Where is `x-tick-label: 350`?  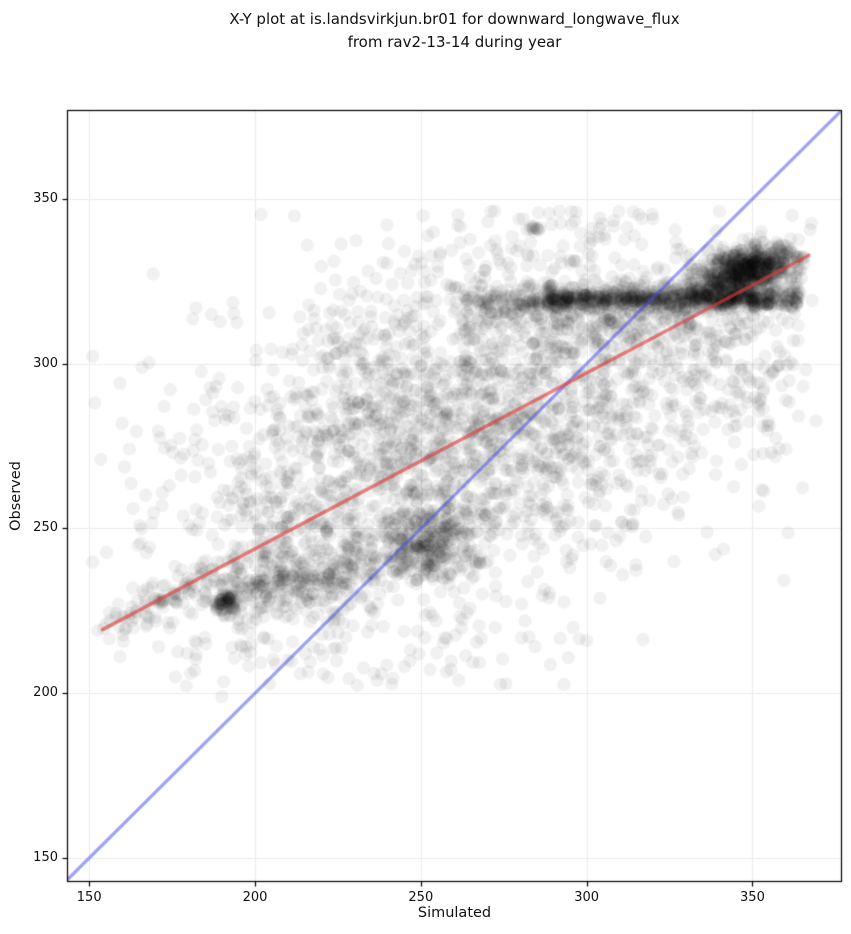 x-tick-label: 350 is located at coordinates (752, 897).